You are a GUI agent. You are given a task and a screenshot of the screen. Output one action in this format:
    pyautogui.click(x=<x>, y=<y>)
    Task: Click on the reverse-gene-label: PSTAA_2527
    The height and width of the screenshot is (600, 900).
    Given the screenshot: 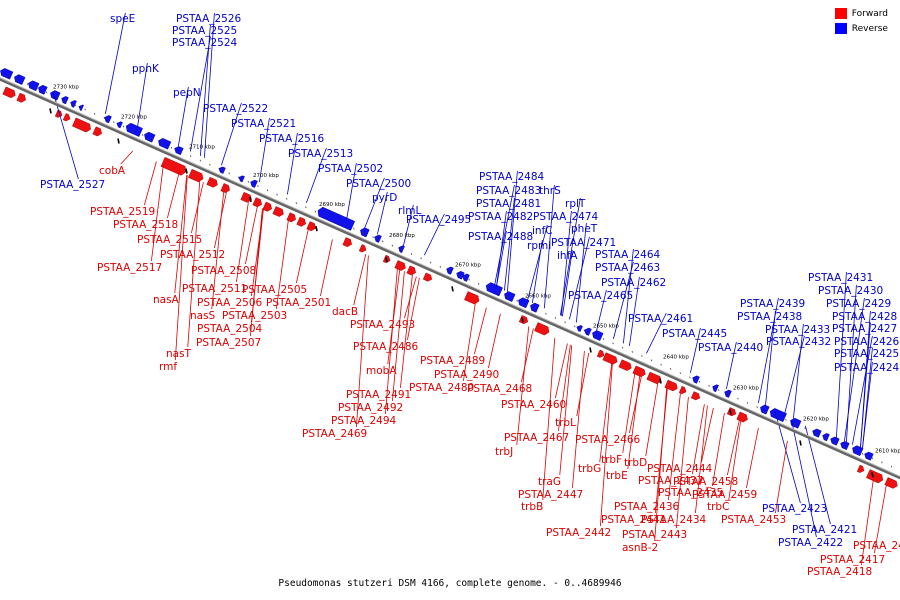 What is the action you would take?
    pyautogui.click(x=72, y=185)
    